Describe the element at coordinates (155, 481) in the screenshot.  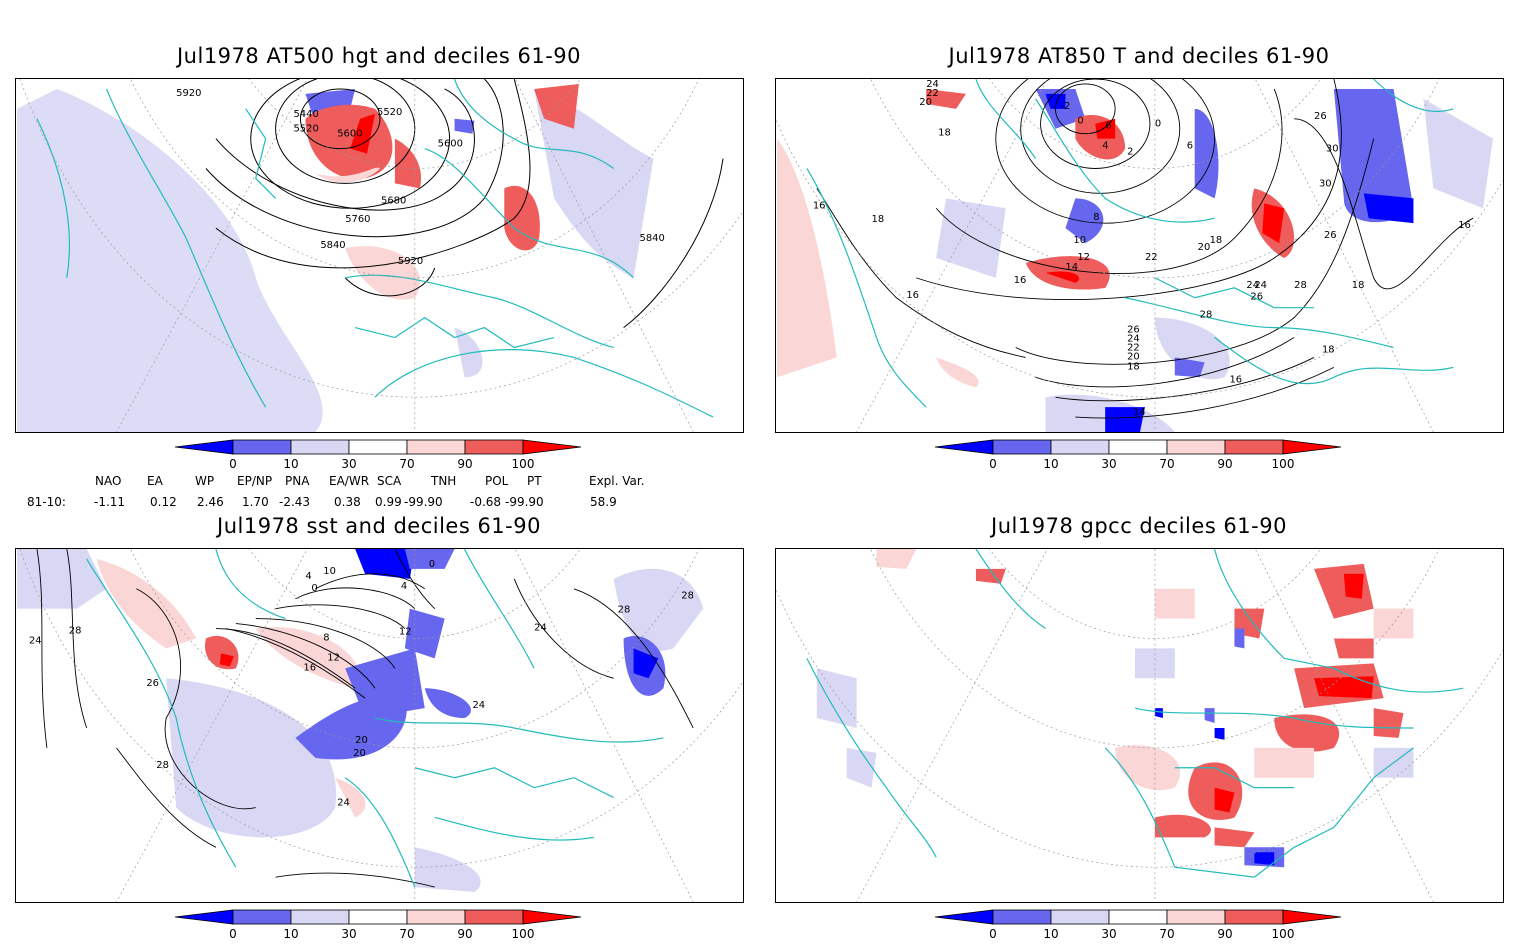
I see `index-header-ea: EA` at that location.